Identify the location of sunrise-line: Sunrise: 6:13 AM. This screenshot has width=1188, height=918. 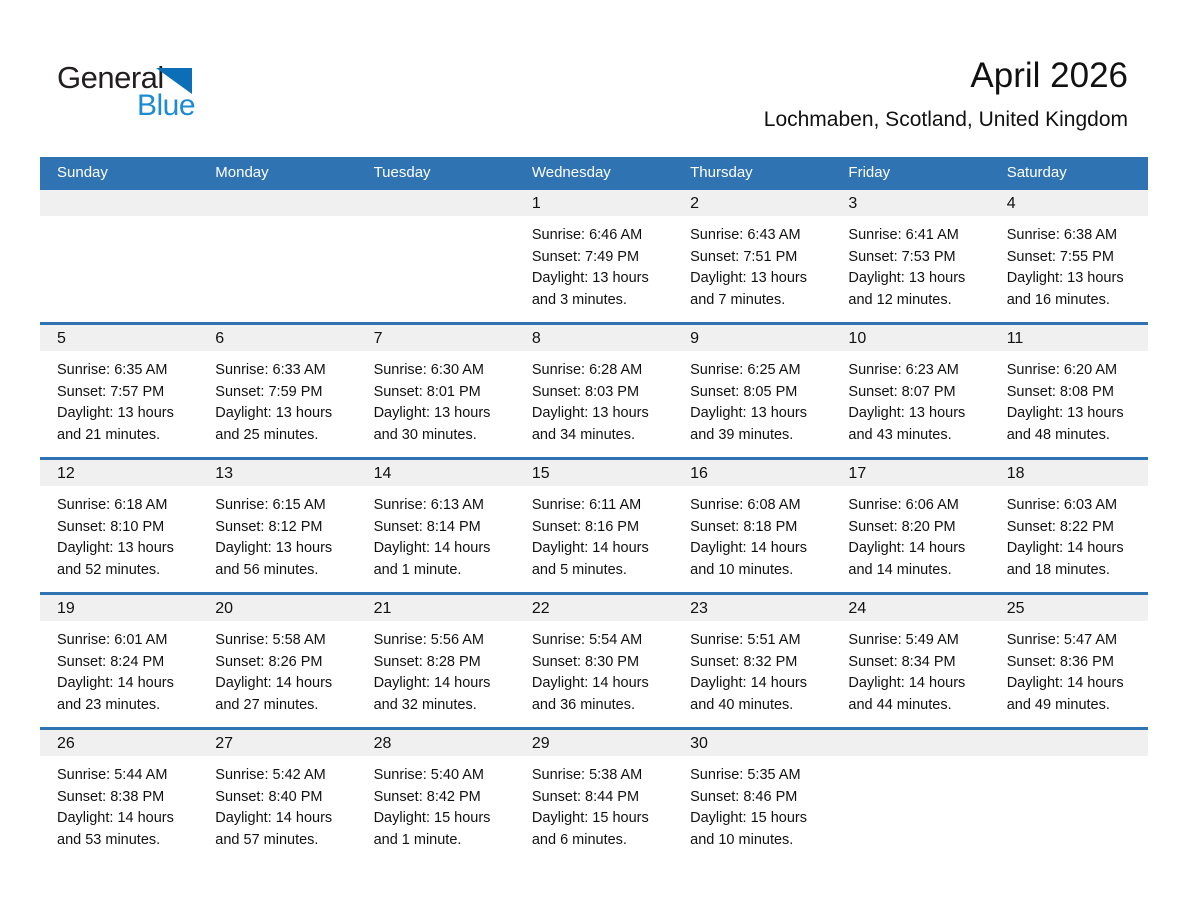
(428, 505).